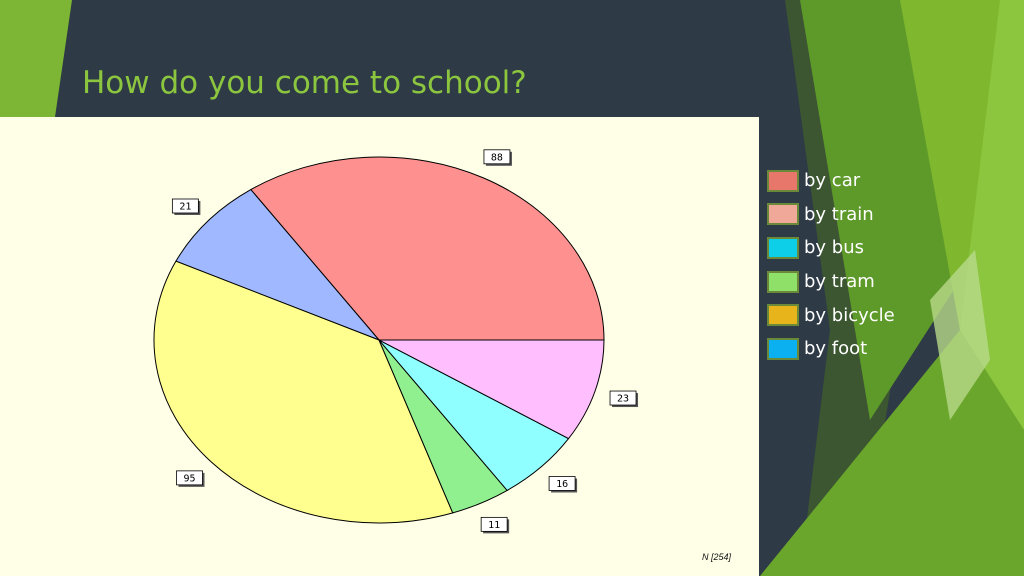 Image resolution: width=1024 pixels, height=576 pixels. I want to click on svg-text: 21, so click(185, 206).